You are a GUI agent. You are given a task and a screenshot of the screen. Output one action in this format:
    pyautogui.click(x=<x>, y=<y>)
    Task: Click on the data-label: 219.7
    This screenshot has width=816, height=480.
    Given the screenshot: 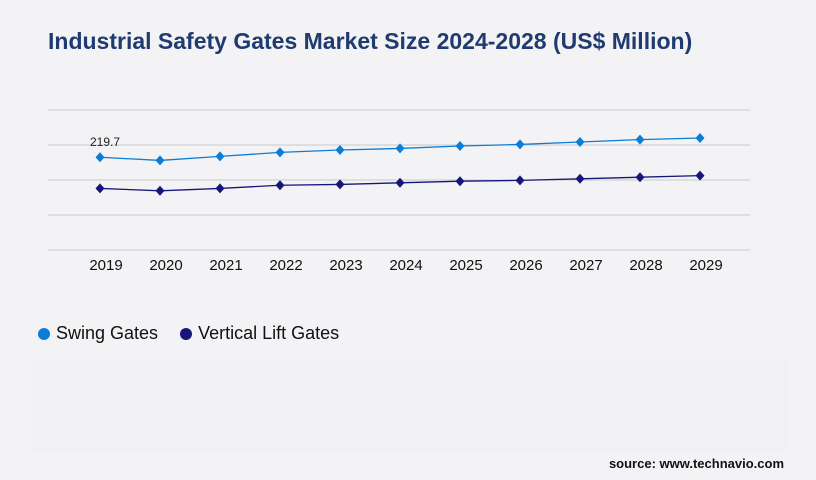 What is the action you would take?
    pyautogui.click(x=105, y=142)
    